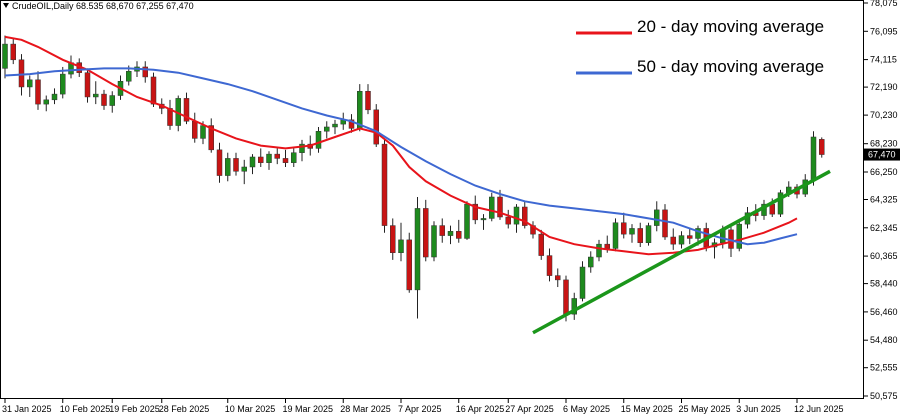  I want to click on x-tick-label: 19 Feb 2025, so click(134, 409).